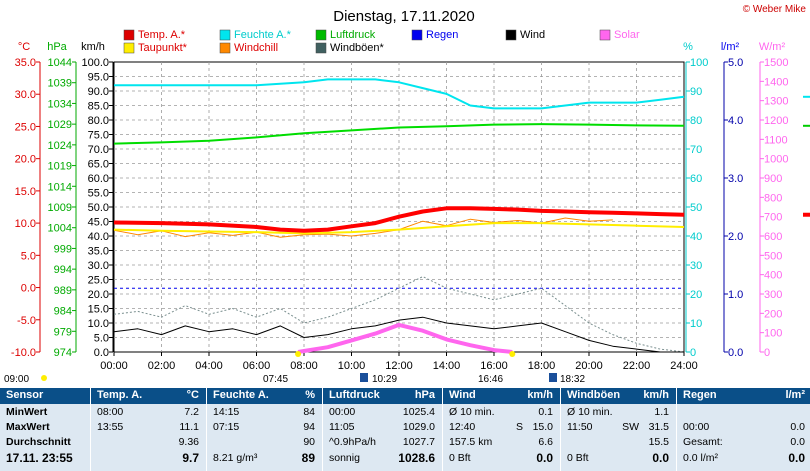 The height and width of the screenshot is (471, 810). I want to click on pressure-axis-tick-label: 1039, so click(60, 84).